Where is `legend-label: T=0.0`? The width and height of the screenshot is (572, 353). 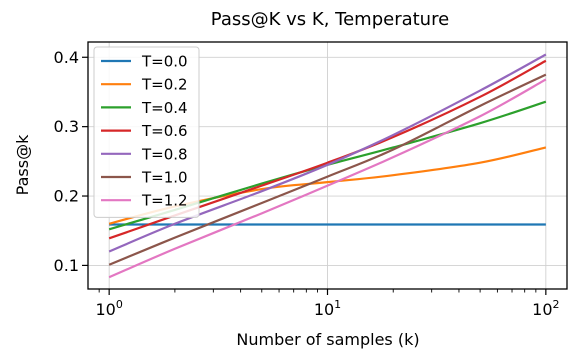 legend-label: T=0.0 is located at coordinates (164, 62).